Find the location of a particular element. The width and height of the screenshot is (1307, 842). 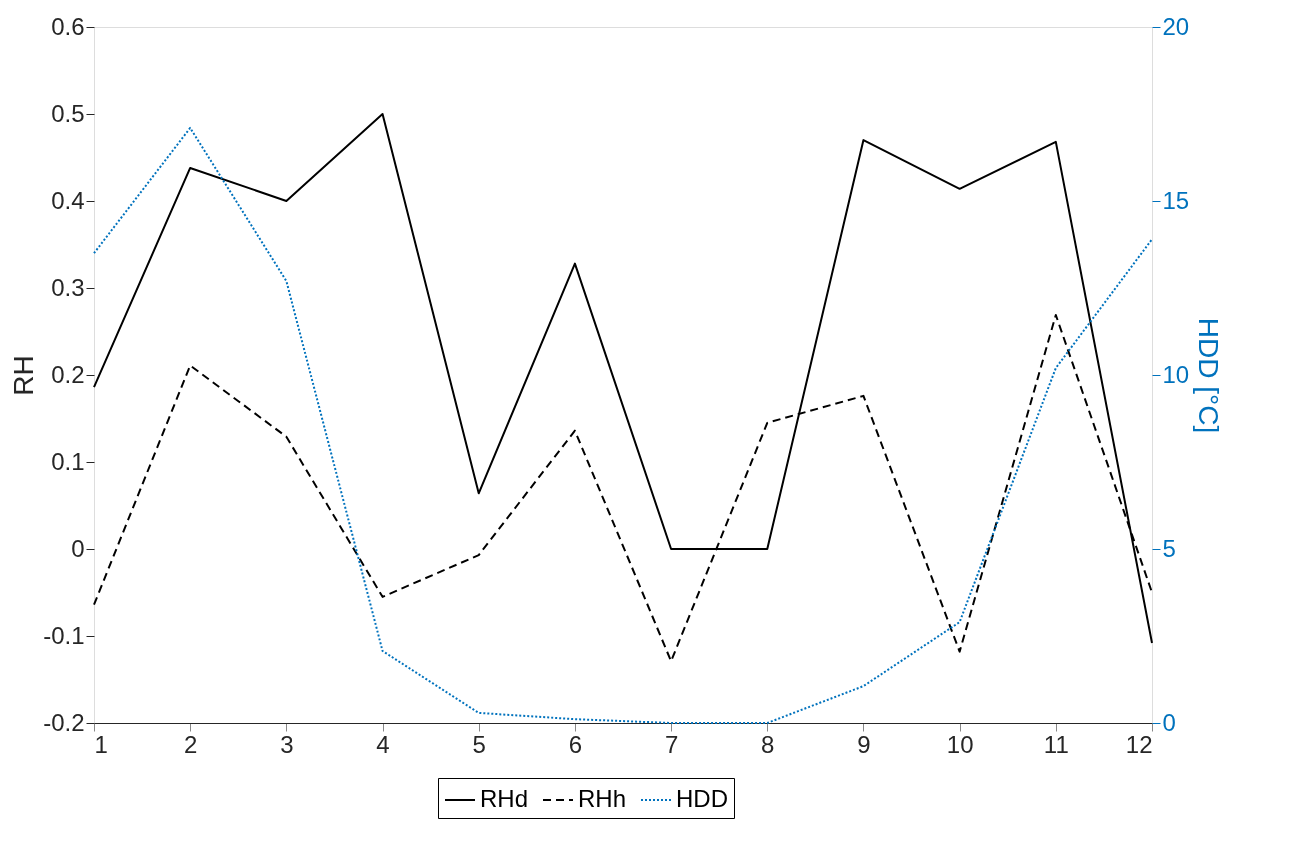

x-tick-label: 12 is located at coordinates (1139, 744).